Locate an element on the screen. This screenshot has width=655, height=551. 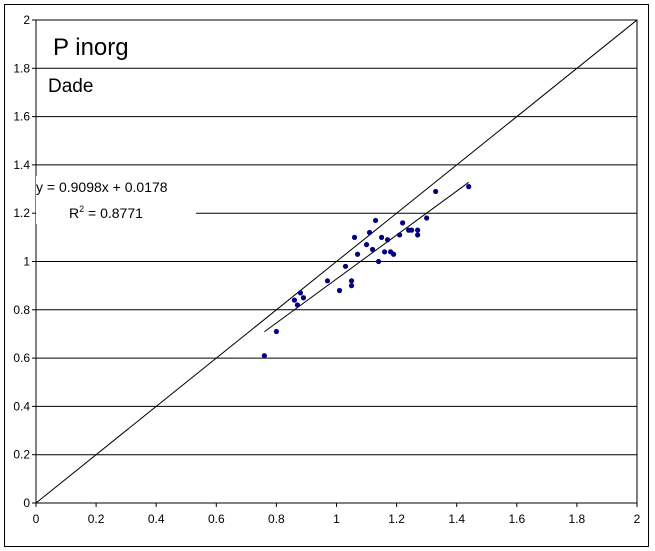
y-tick-label: 1.6 is located at coordinates (21, 117).